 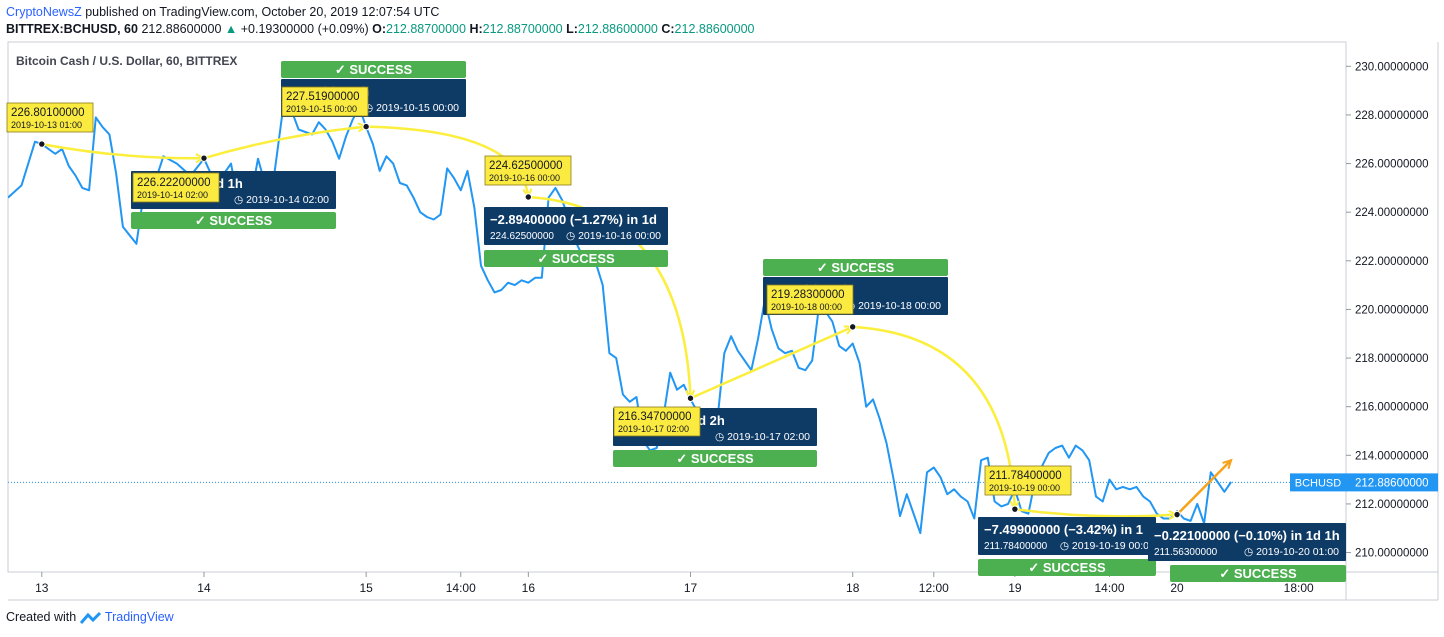 I want to click on current-price-symbol: BCHUSD, so click(x=1318, y=483).